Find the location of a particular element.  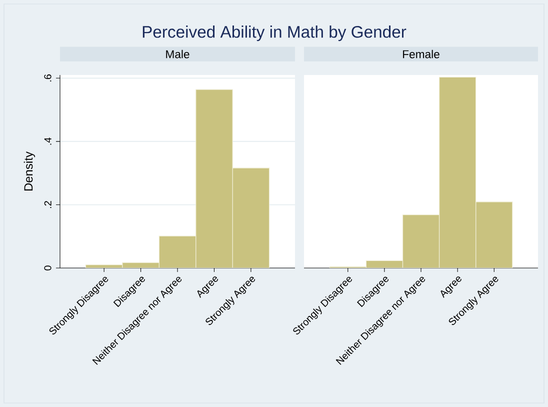

y-tick-label: .6 is located at coordinates (48, 78).